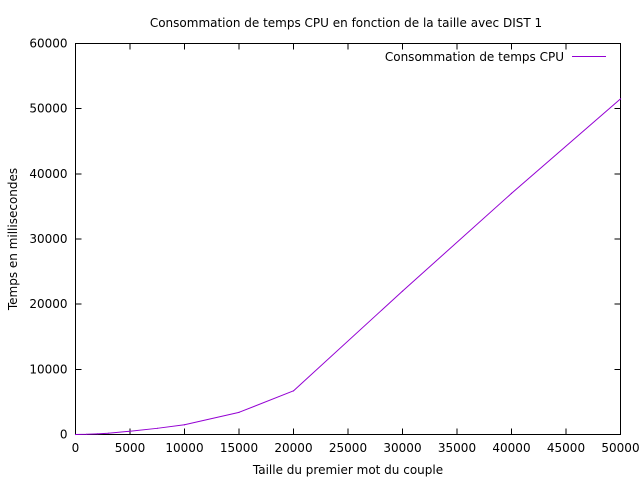 The image size is (640, 478). What do you see at coordinates (239, 448) in the screenshot?
I see `x-tick-label: 15000` at bounding box center [239, 448].